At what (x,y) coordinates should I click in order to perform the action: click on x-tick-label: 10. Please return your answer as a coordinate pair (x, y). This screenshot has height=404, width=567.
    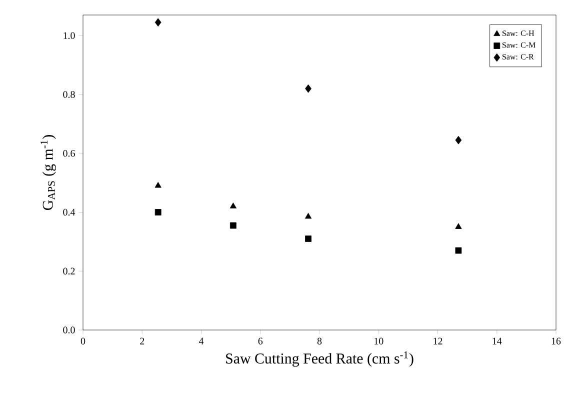
    Looking at the image, I should click on (379, 341).